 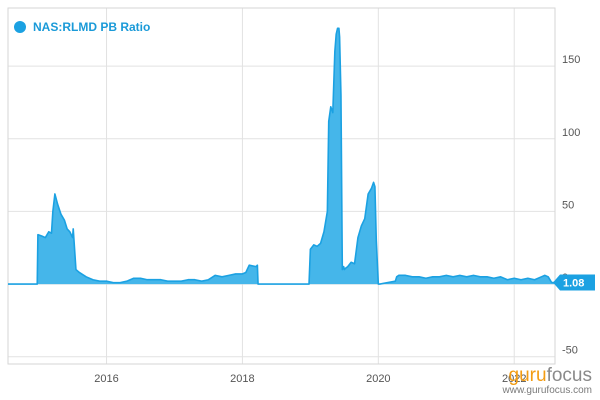 I want to click on watermark-logo: gurufocus, so click(x=547, y=375).